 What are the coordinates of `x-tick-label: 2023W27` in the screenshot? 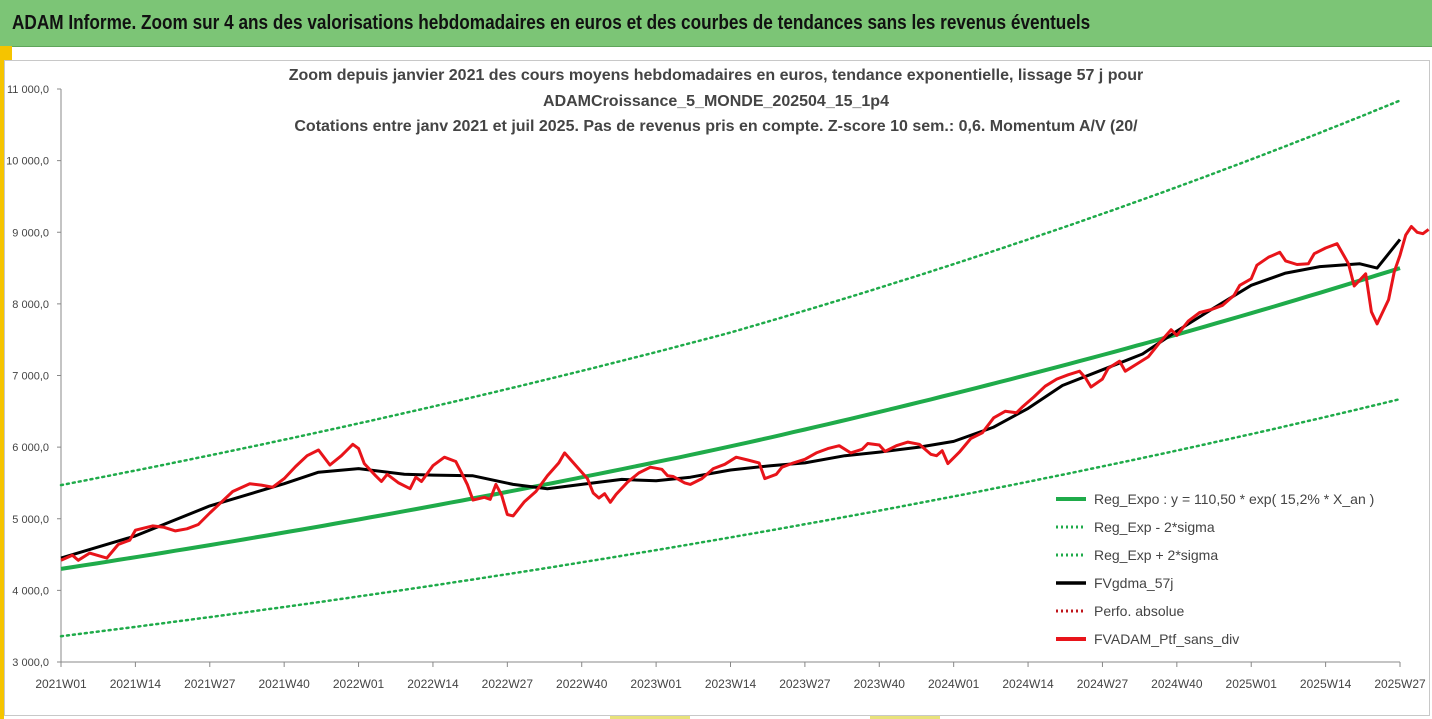 It's located at (805, 684).